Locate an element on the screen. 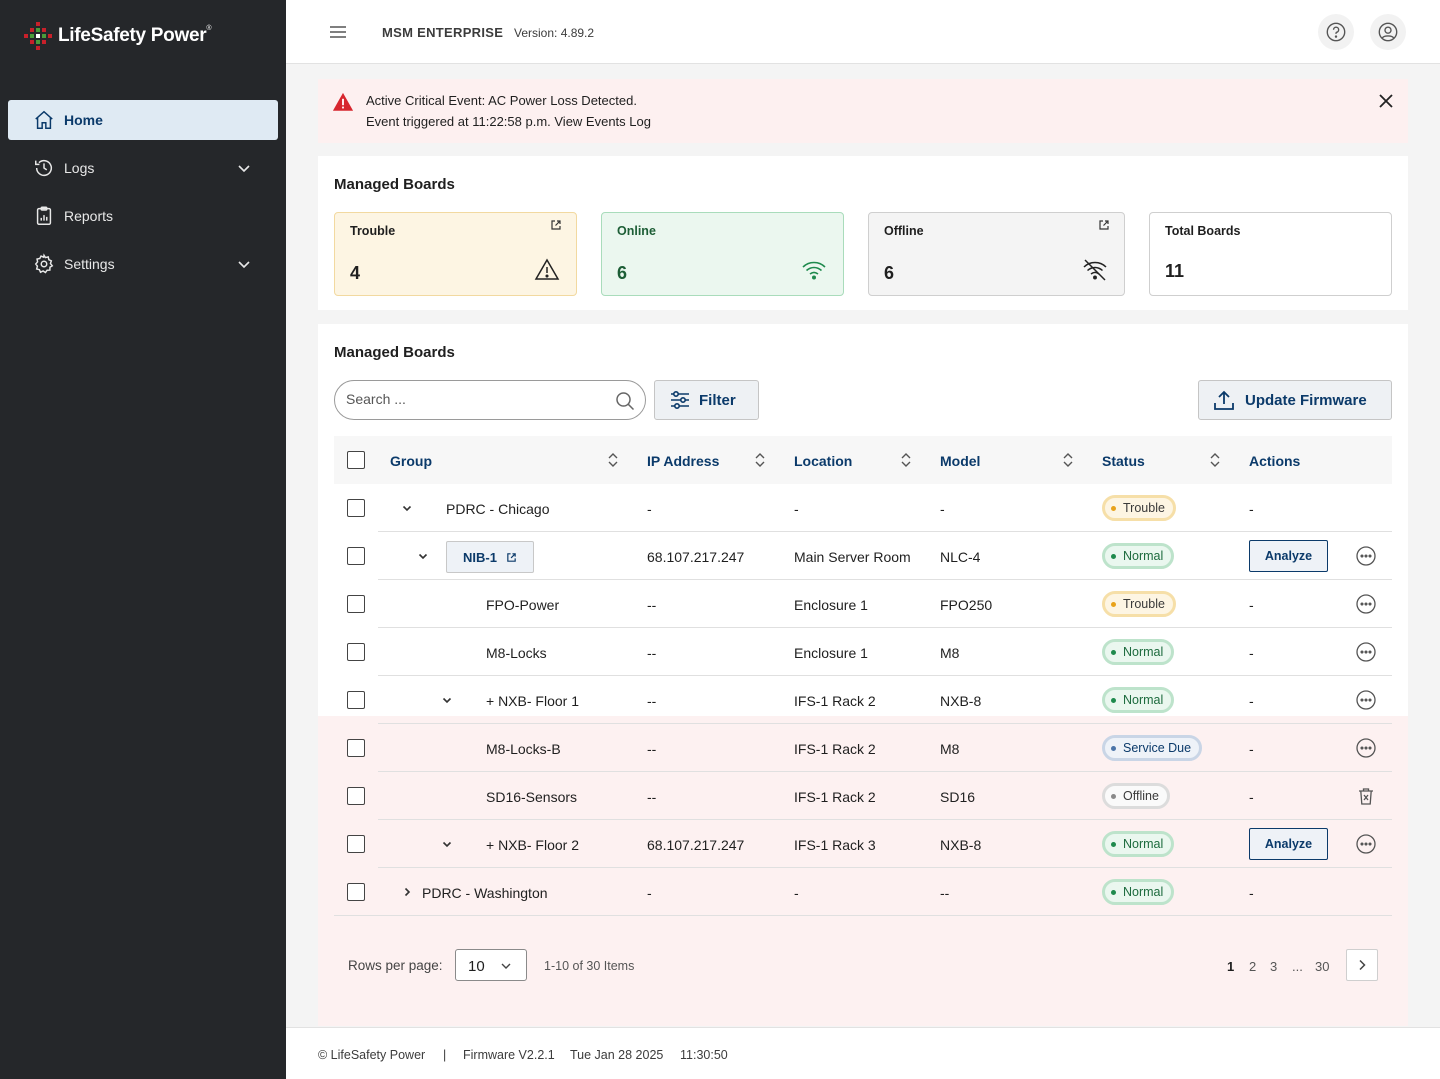 This screenshot has height=1079, width=1440. cell-model: M8 is located at coordinates (950, 653).